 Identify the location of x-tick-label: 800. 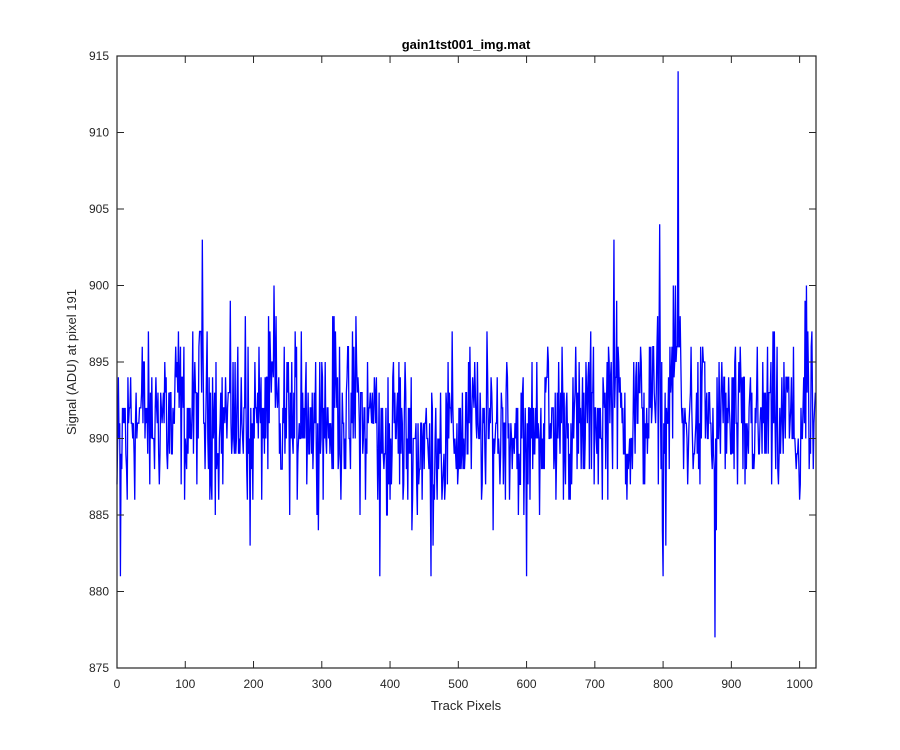
(663, 684).